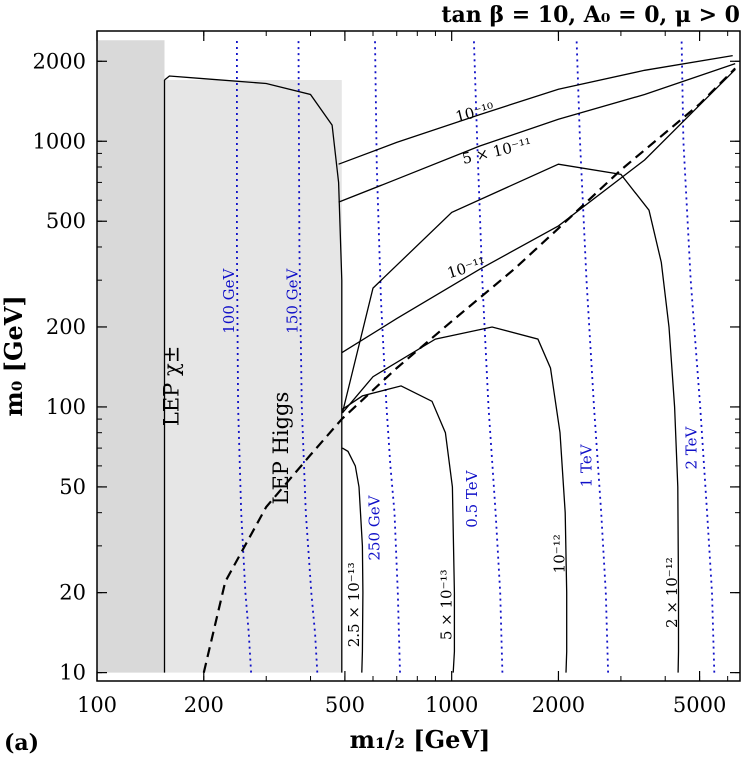 This screenshot has height=762, width=747. What do you see at coordinates (21, 743) in the screenshot?
I see `panel-label: (a)` at bounding box center [21, 743].